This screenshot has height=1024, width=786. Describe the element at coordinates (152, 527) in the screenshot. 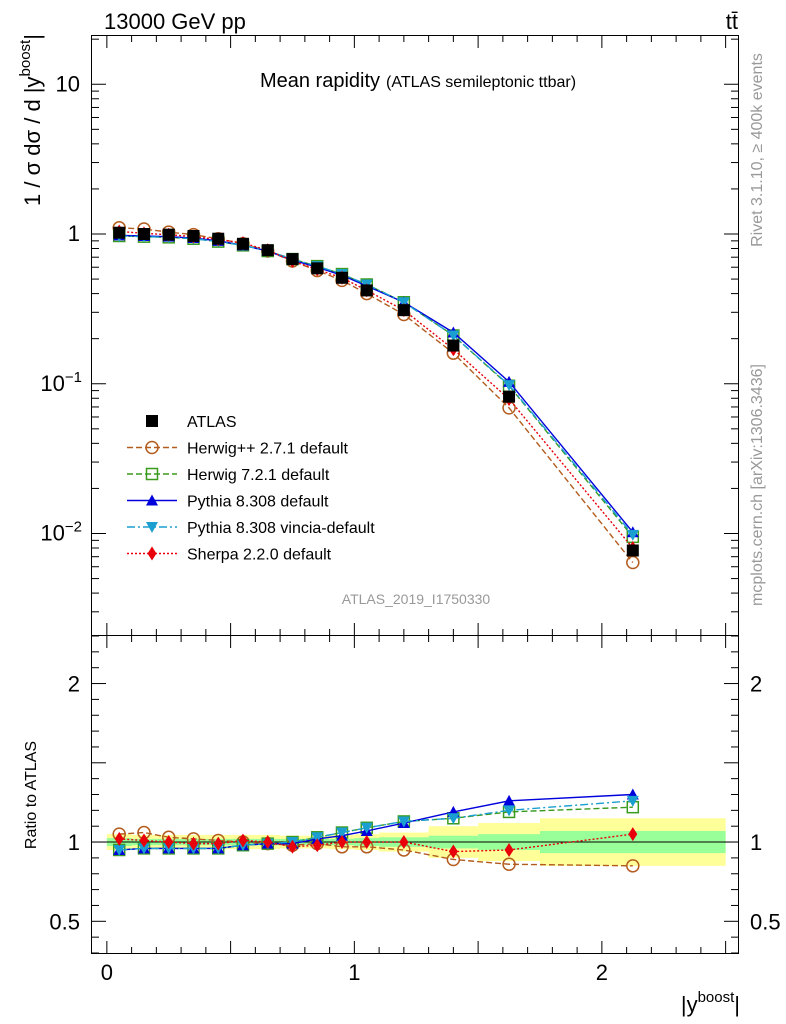

I see `legend-marker-pythia-8-308-vincia-default` at that location.